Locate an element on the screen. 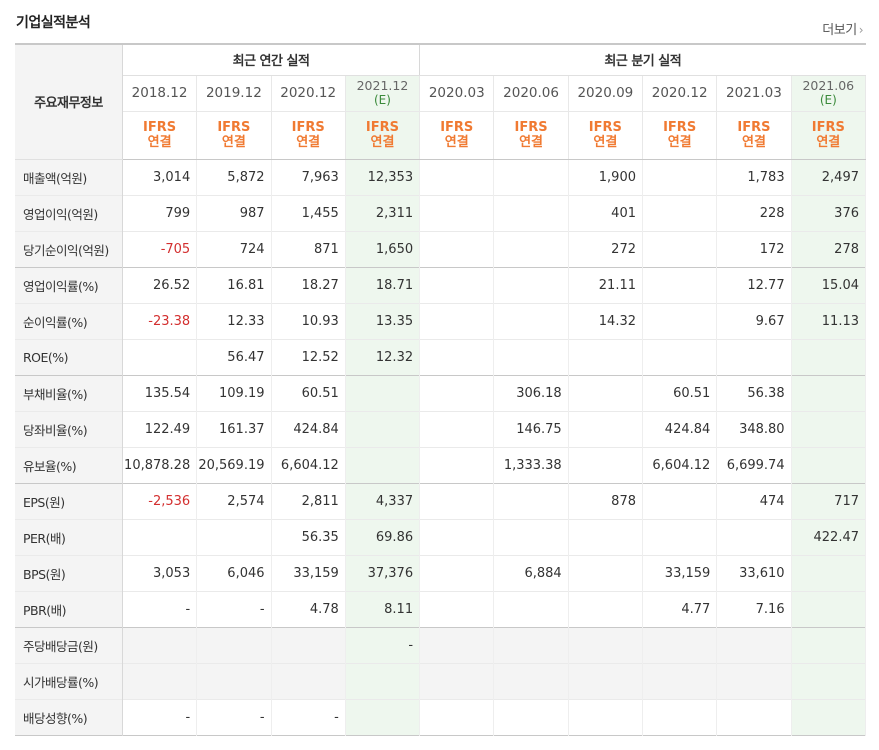 The height and width of the screenshot is (750, 879). table-cell: 4.78 is located at coordinates (308, 609).